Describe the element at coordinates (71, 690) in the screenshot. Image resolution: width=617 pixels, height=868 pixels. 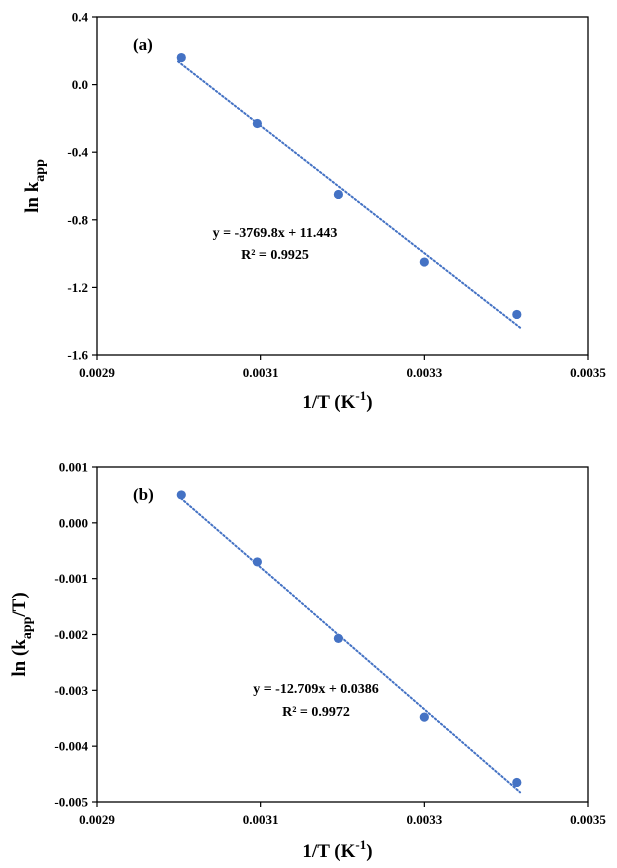
I see `y-tick-label: -0.003` at that location.